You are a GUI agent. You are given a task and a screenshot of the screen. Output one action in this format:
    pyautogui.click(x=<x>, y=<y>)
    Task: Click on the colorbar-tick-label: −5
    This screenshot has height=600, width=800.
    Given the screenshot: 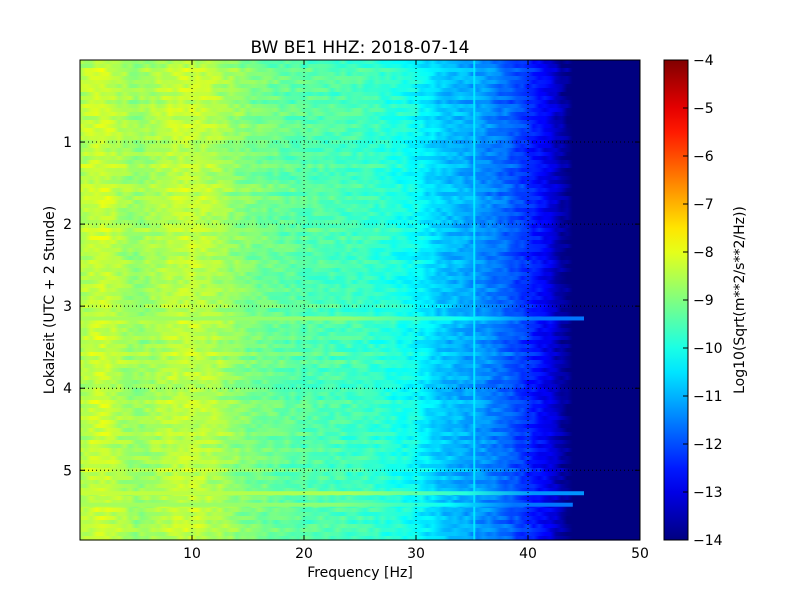 What is the action you would take?
    pyautogui.click(x=703, y=109)
    